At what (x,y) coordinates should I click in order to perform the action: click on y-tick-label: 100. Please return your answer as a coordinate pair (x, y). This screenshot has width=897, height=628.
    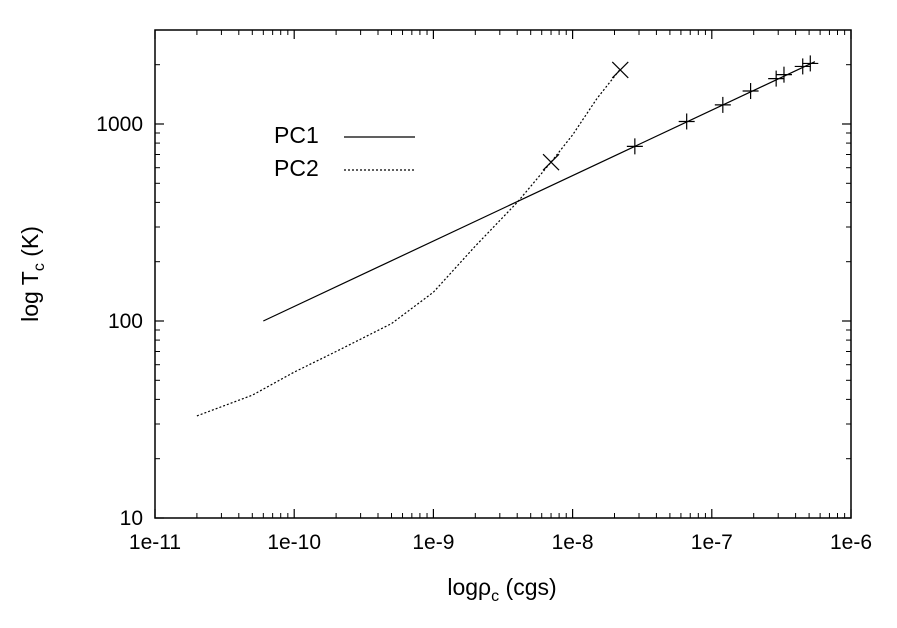
    Looking at the image, I should click on (125, 321).